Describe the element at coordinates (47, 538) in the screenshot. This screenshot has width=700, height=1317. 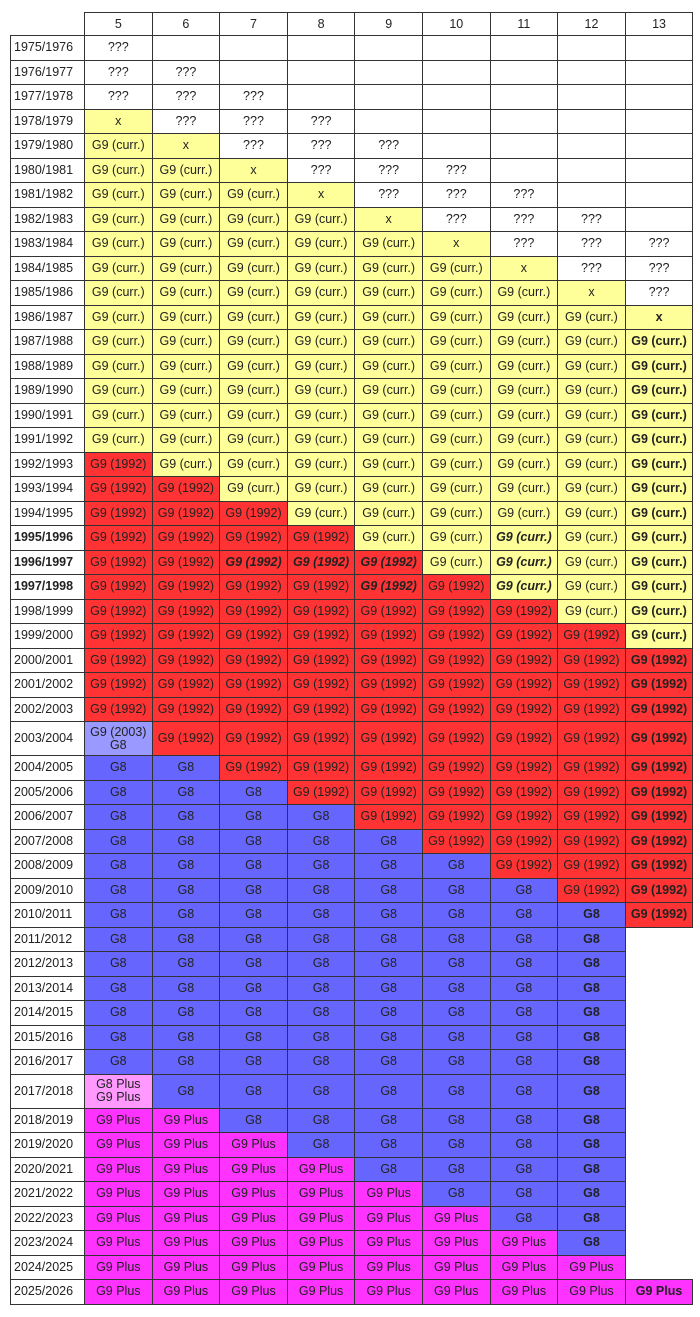
I see `row-header-year: 1995/1996` at that location.